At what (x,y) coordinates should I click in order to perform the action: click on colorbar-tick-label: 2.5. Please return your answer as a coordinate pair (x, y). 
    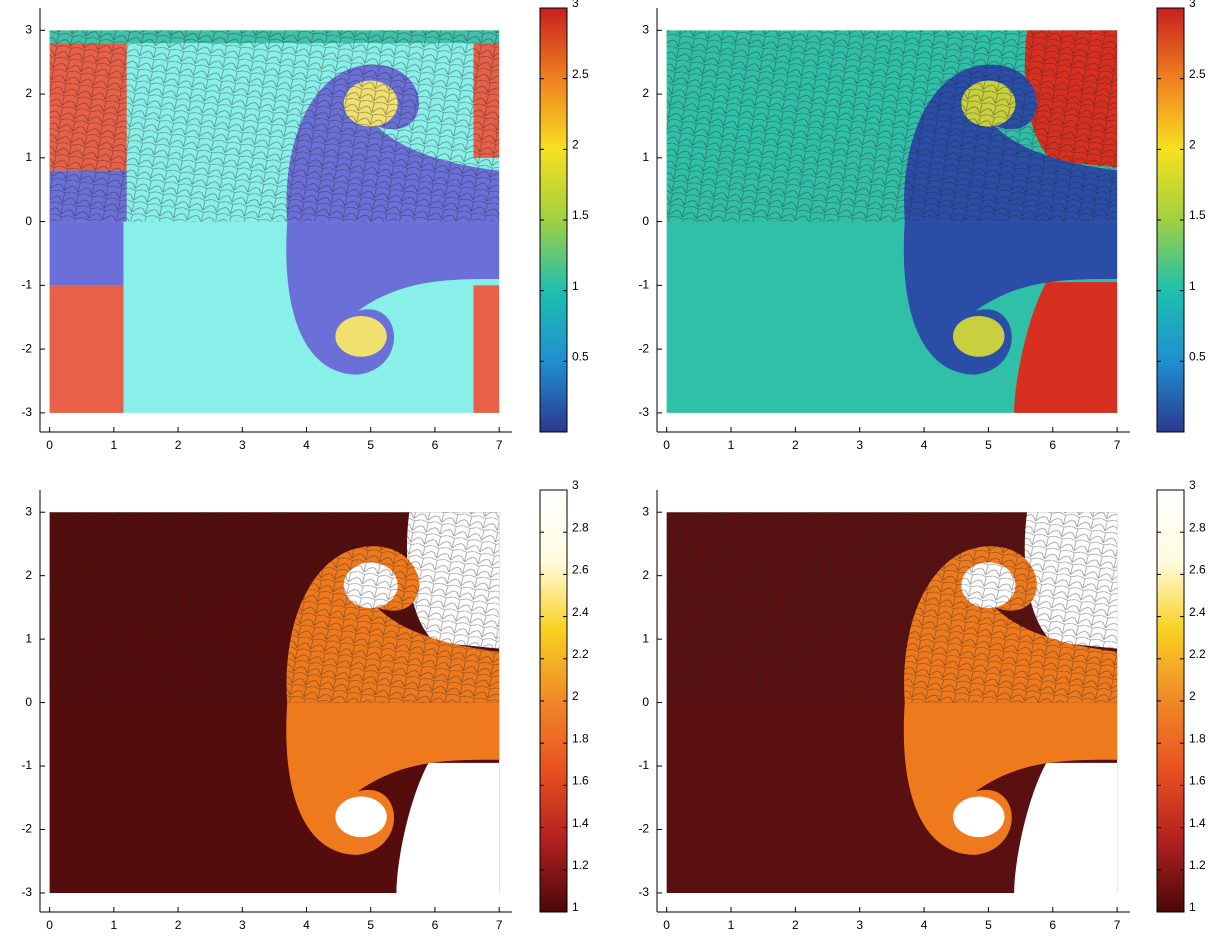
    Looking at the image, I should click on (1197, 74).